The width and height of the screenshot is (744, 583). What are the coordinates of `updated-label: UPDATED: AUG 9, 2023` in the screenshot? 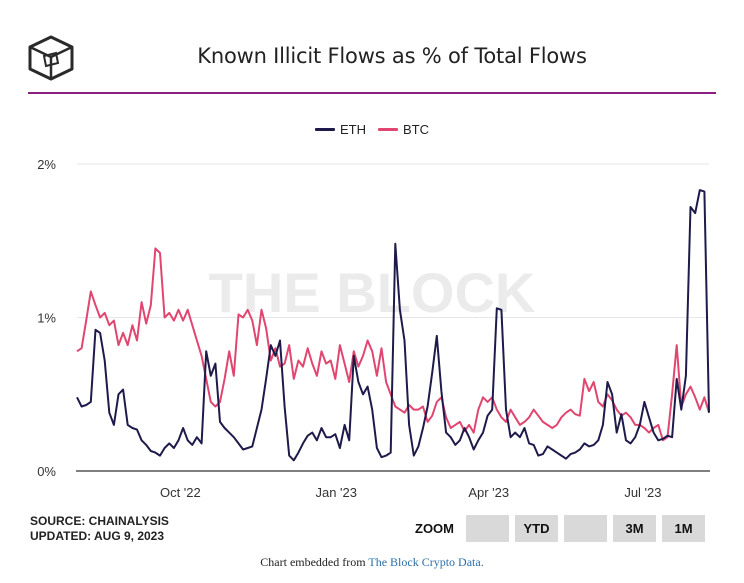 It's located at (97, 536).